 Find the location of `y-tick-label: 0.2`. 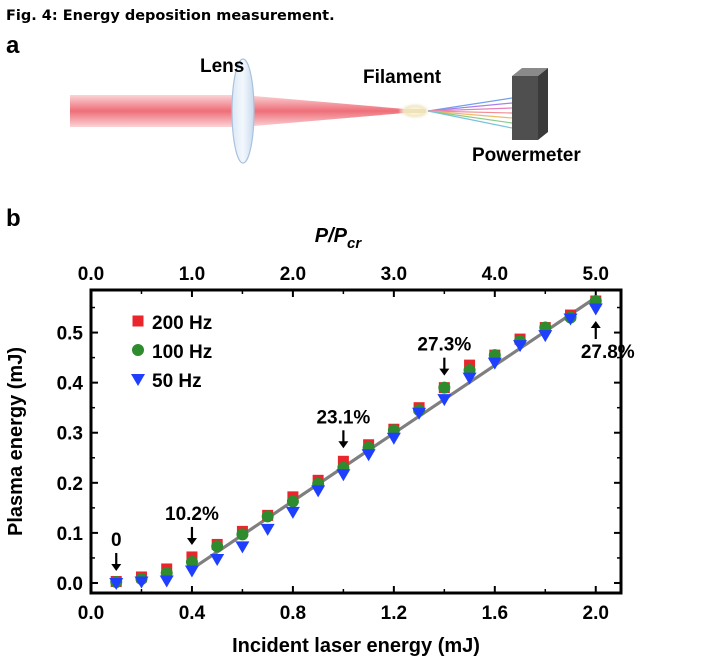

y-tick-label: 0.2 is located at coordinates (70, 484).